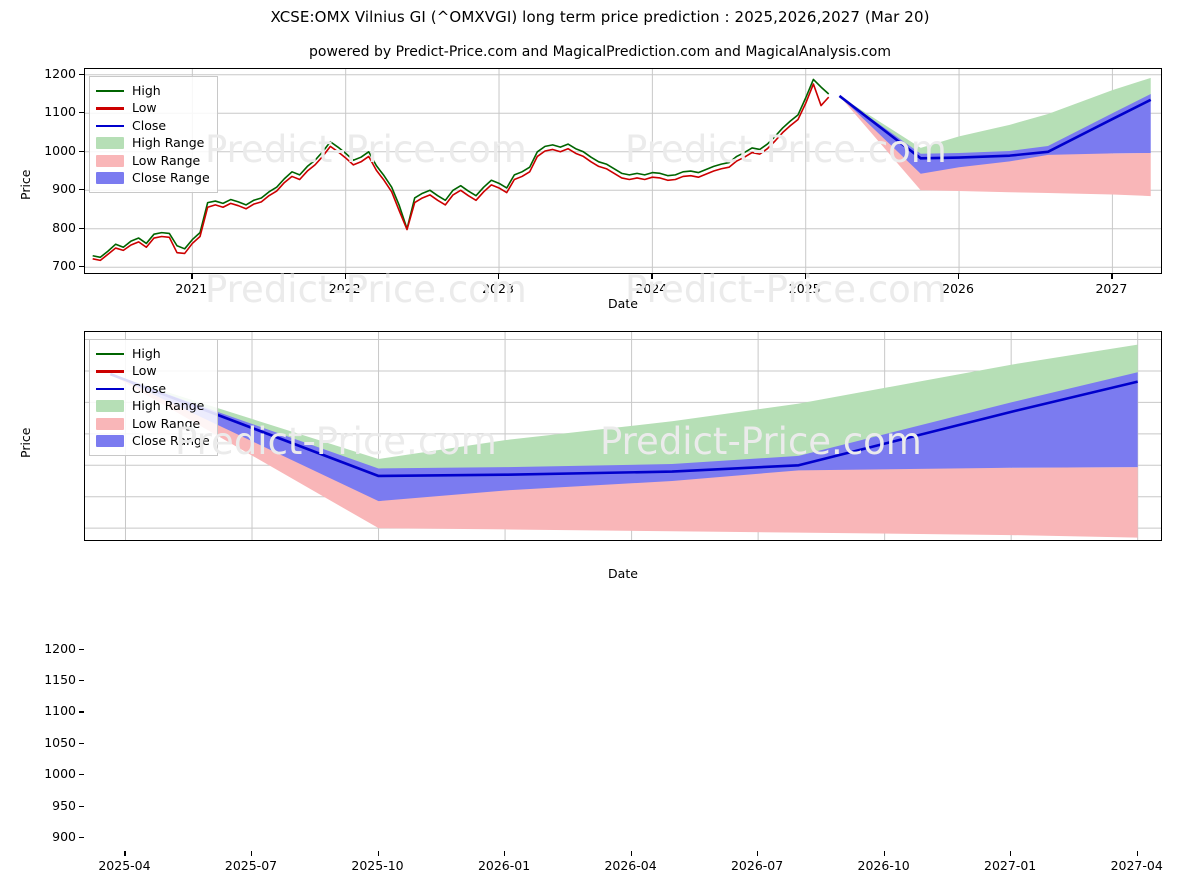 The image size is (1200, 873). Describe the element at coordinates (1010, 865) in the screenshot. I see `bottom-chart-x-tick-label: 2027-01` at that location.